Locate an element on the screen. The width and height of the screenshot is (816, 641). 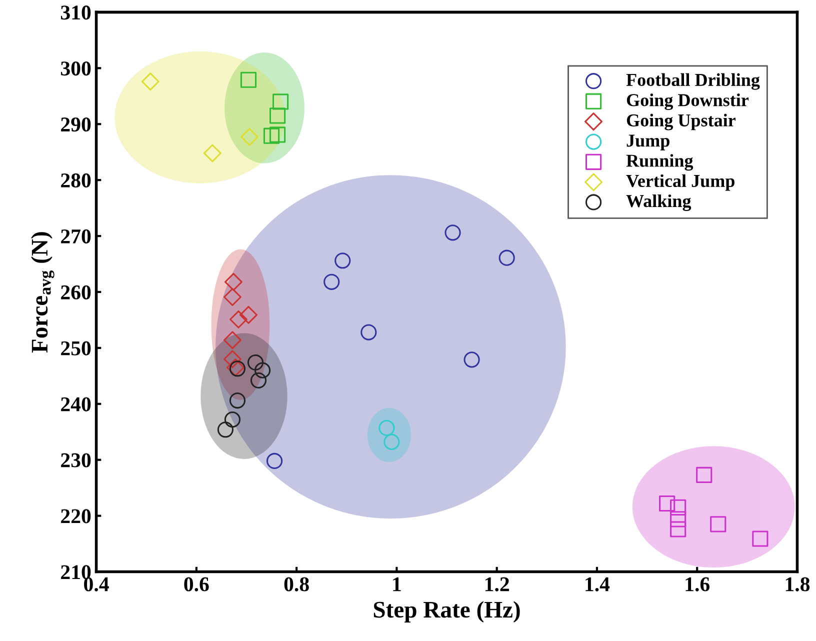
x-tick-label: 0.6 is located at coordinates (196, 584).